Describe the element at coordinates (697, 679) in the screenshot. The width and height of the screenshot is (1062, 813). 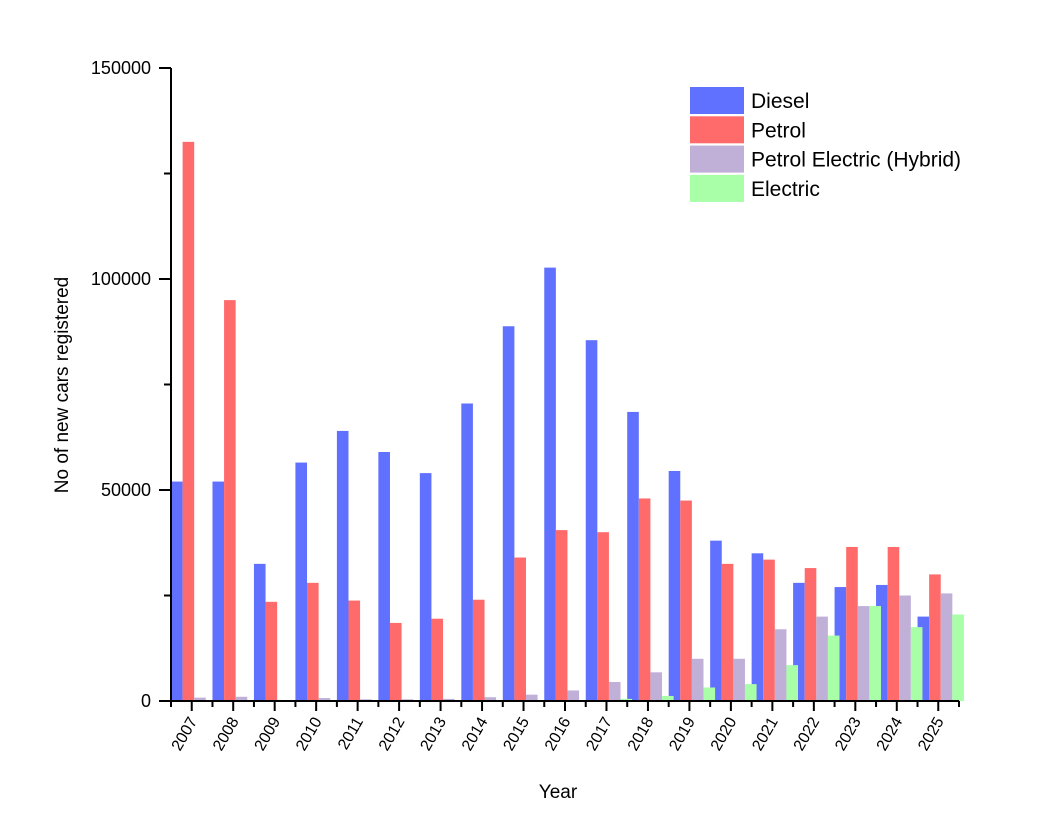
I see `bar-petrol-electric-hybrid-2019` at that location.